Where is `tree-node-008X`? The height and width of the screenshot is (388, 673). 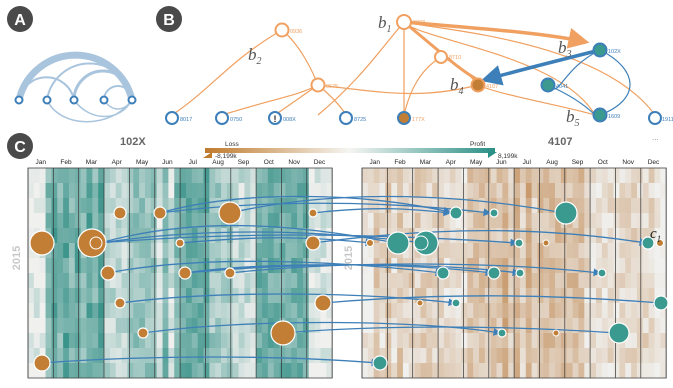 tree-node-008X is located at coordinates (275, 118).